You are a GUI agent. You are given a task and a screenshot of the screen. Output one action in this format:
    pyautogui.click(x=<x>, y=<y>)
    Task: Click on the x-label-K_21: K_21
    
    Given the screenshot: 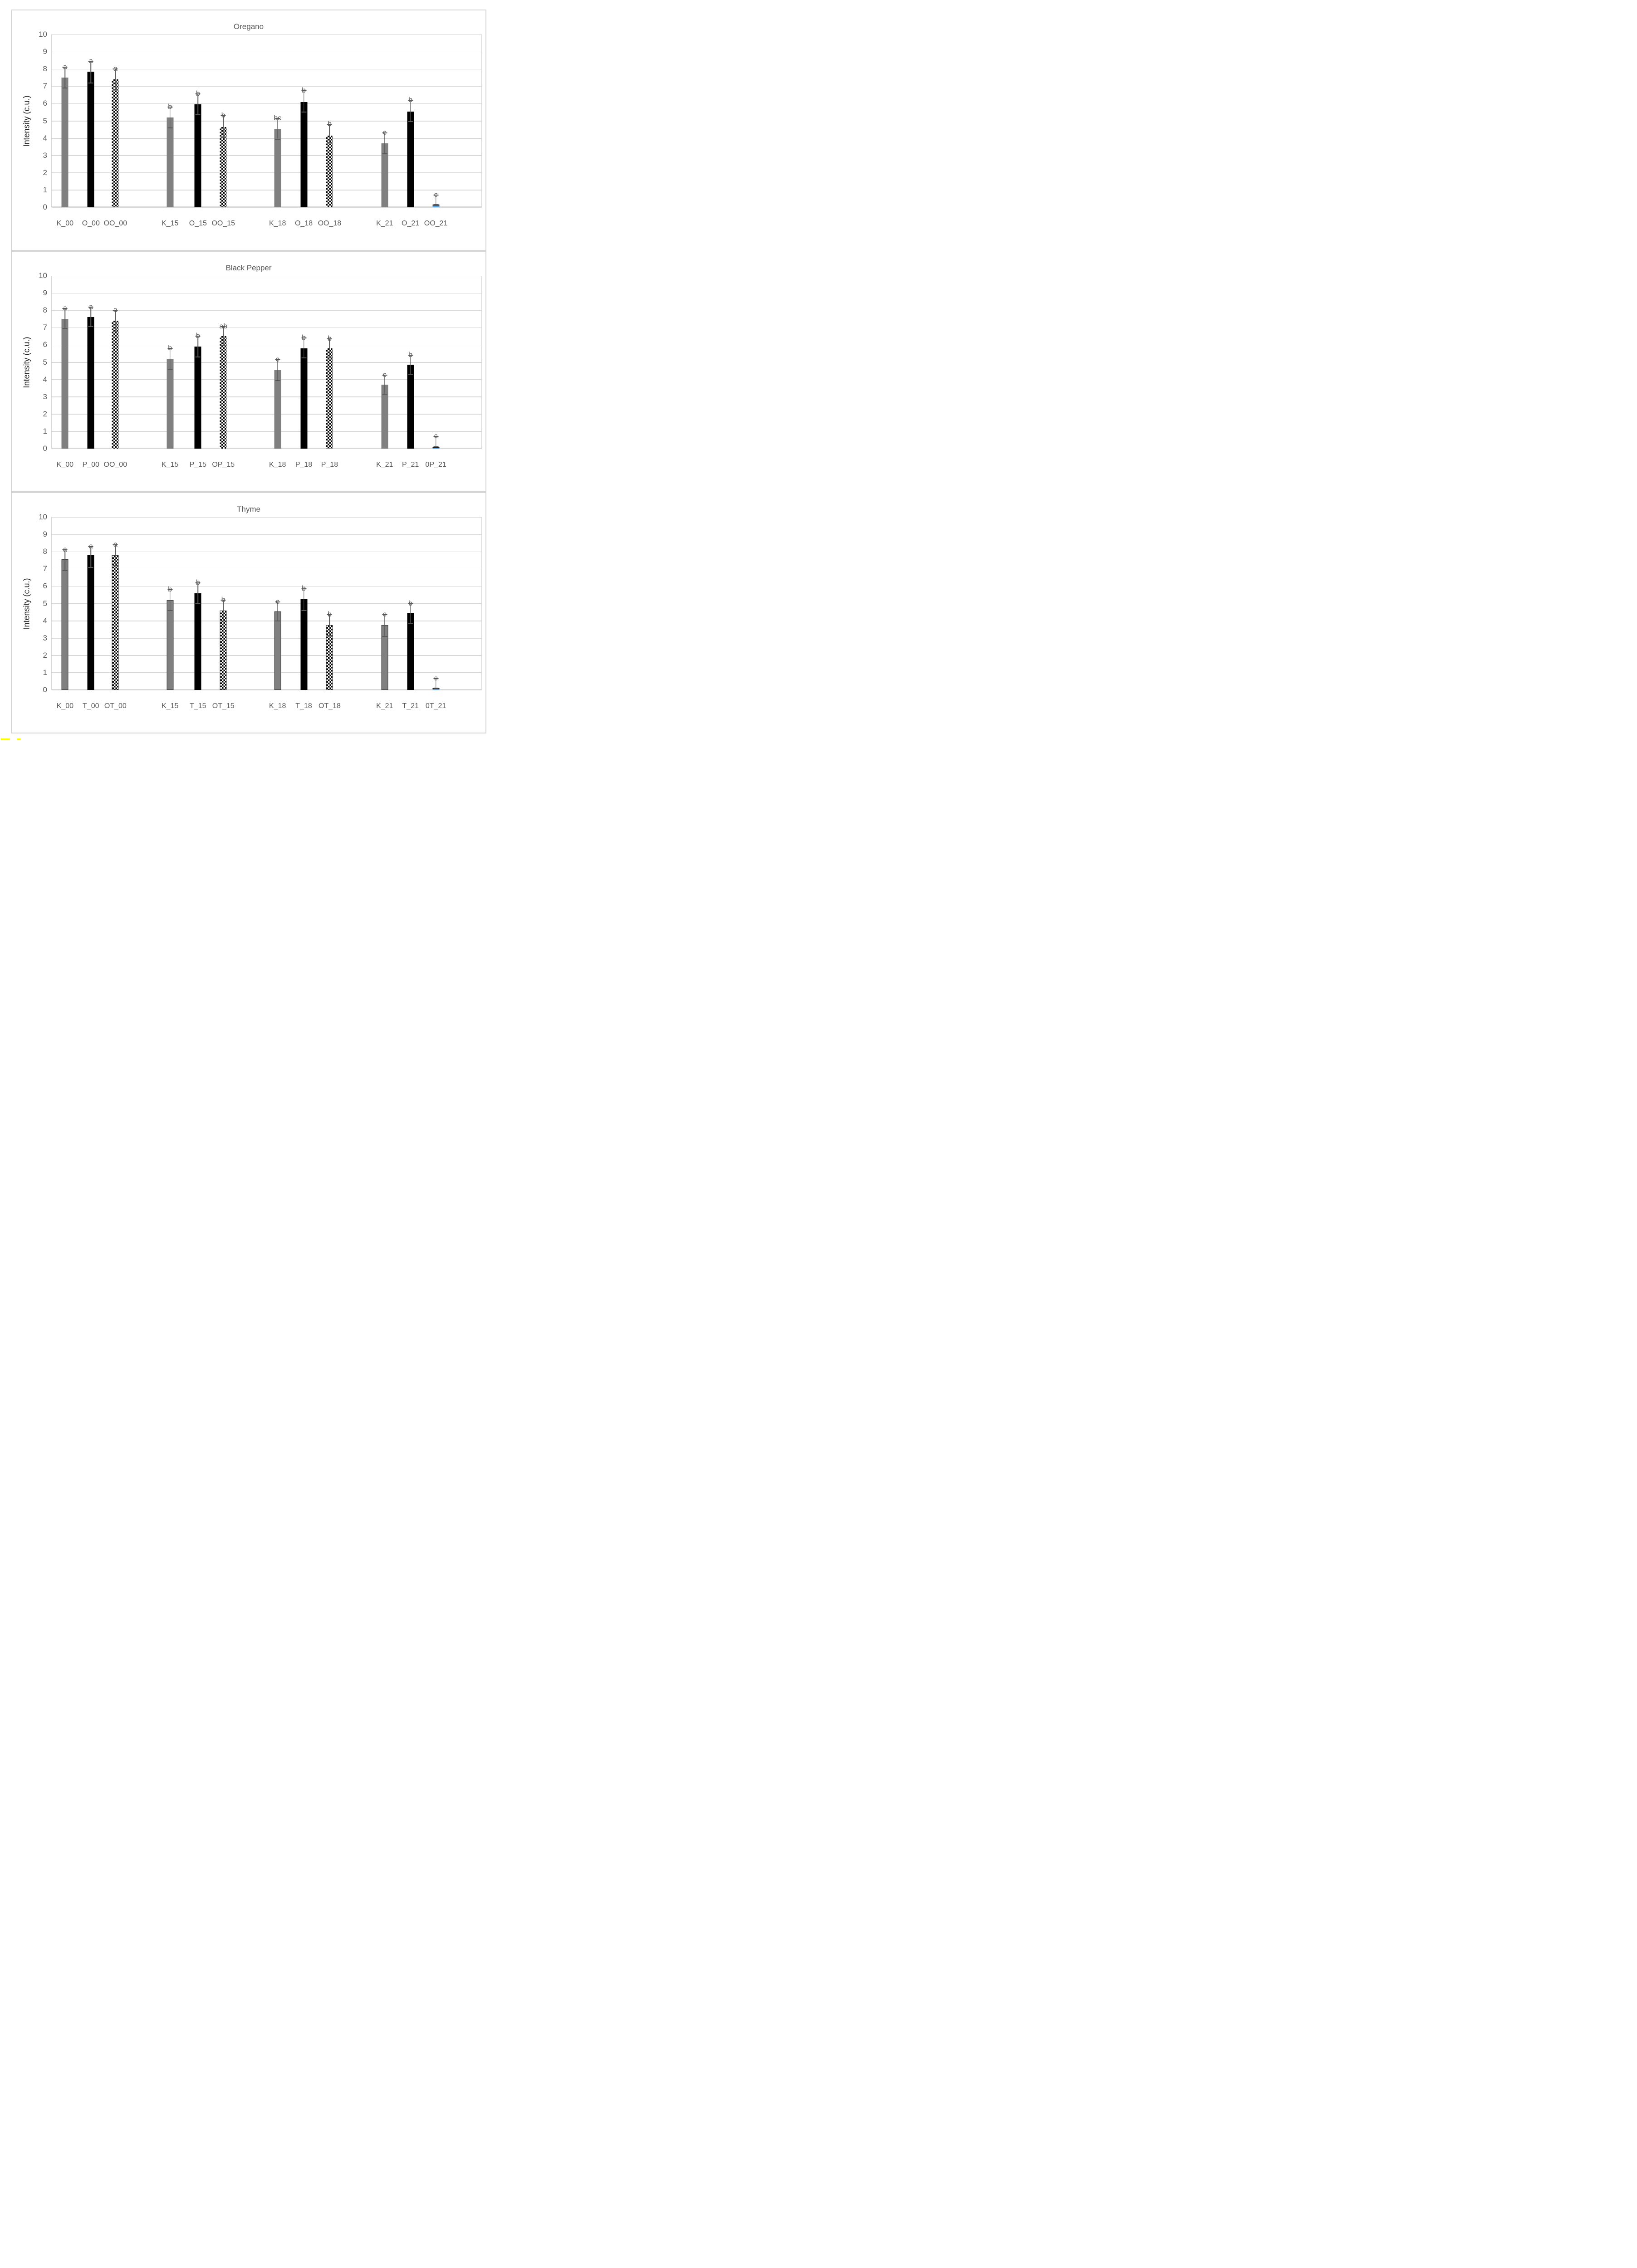 What is the action you would take?
    pyautogui.click(x=384, y=223)
    